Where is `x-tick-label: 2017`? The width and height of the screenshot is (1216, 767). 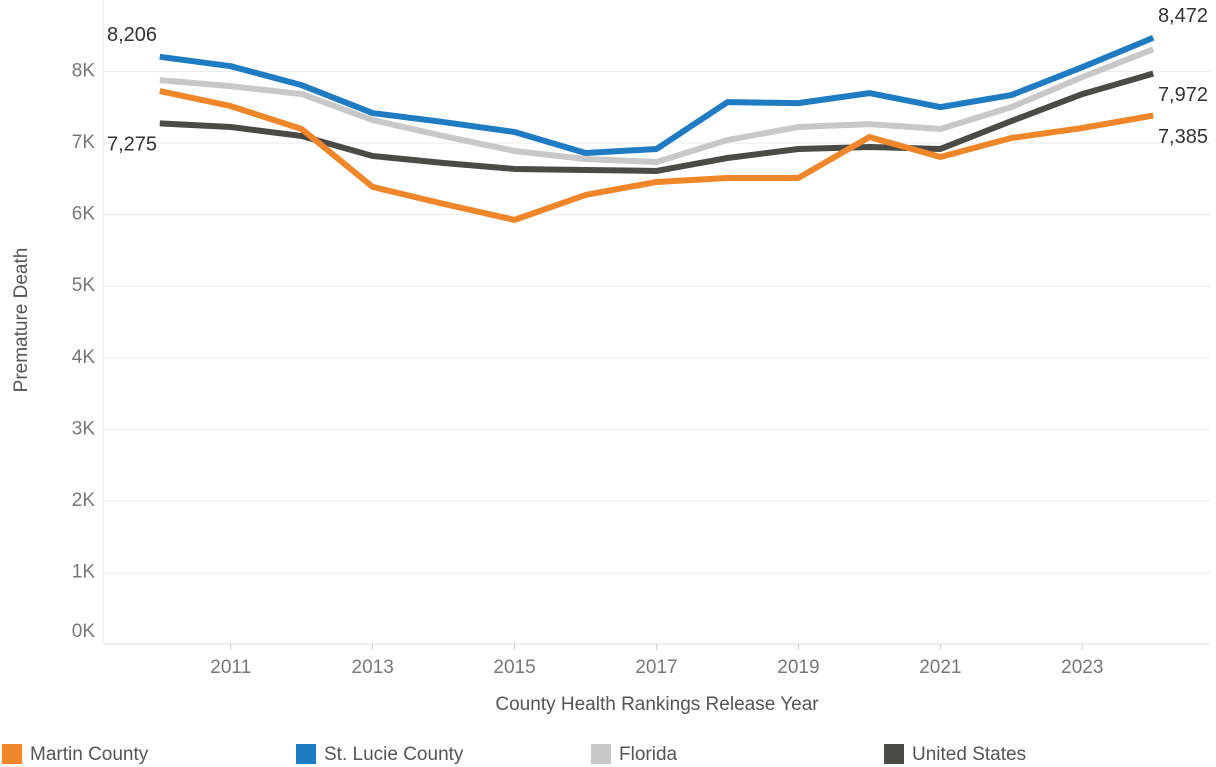
x-tick-label: 2017 is located at coordinates (656, 667).